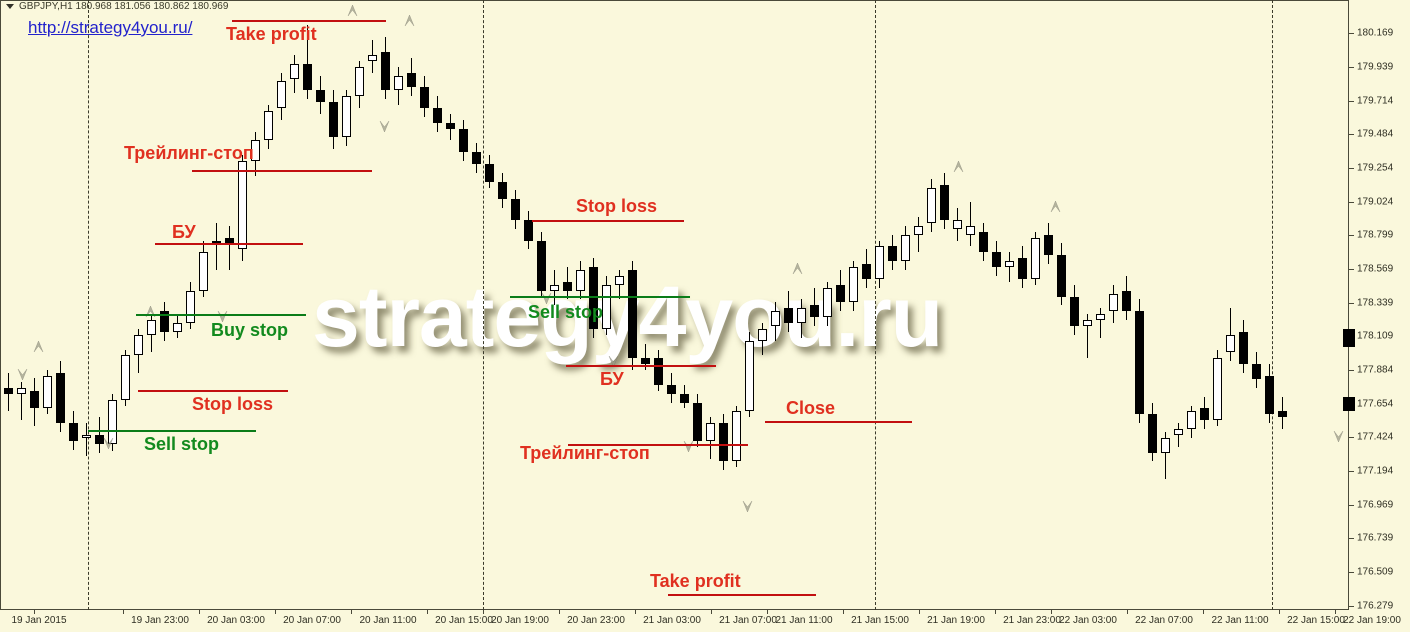  What do you see at coordinates (1375, 336) in the screenshot?
I see `price-tick-label: 178.109` at bounding box center [1375, 336].